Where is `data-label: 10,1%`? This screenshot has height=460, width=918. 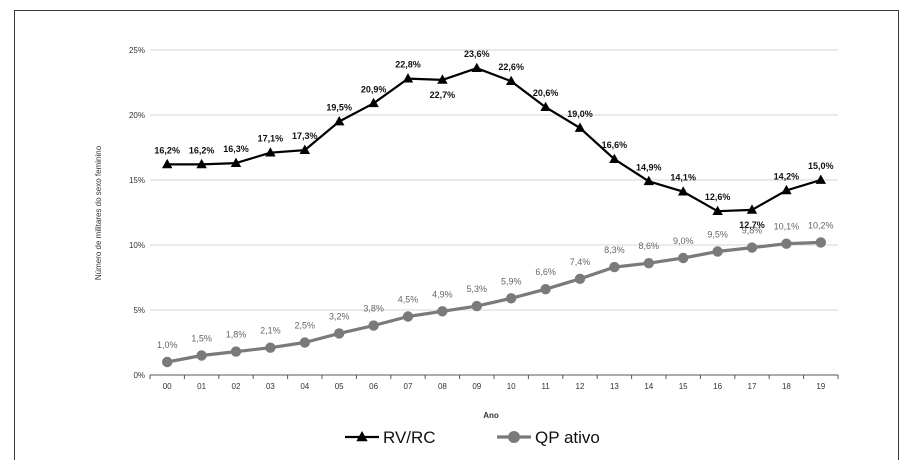 data-label: 10,1% is located at coordinates (787, 227).